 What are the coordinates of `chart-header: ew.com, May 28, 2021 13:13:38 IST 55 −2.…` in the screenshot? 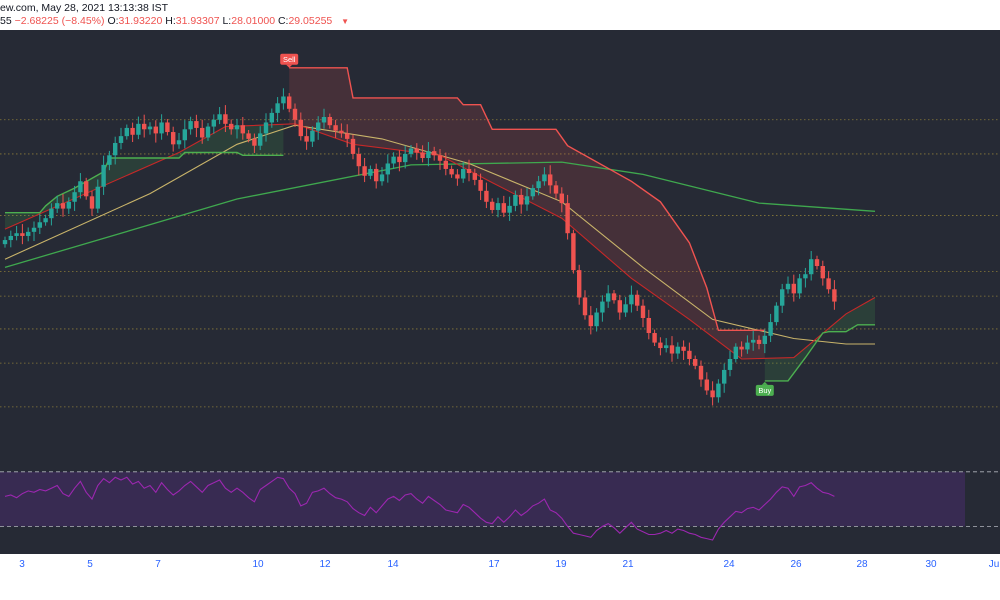 It's located at (500, 15).